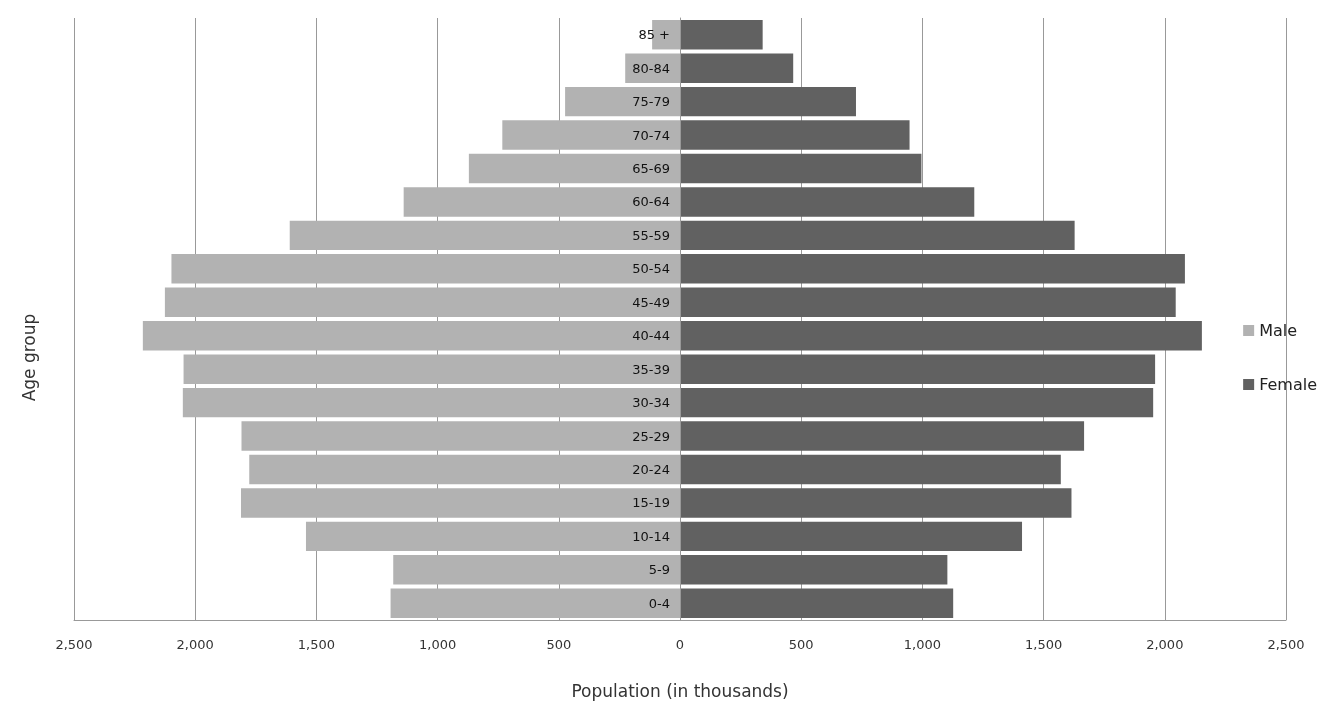 Image resolution: width=1340 pixels, height=715 pixels. I want to click on y-axis-title: Age group, so click(28, 357).